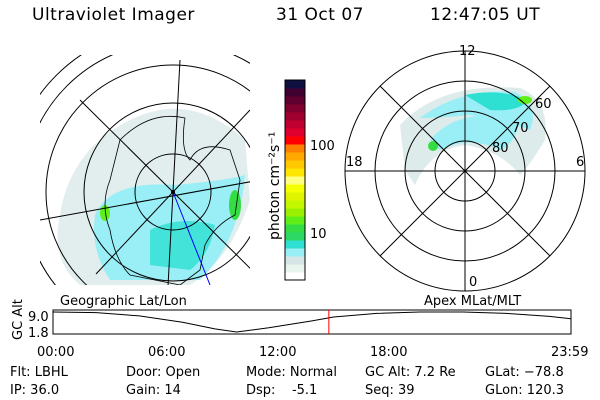 The height and width of the screenshot is (400, 600). Describe the element at coordinates (56, 352) in the screenshot. I see `xtick-0: 00:00` at that location.